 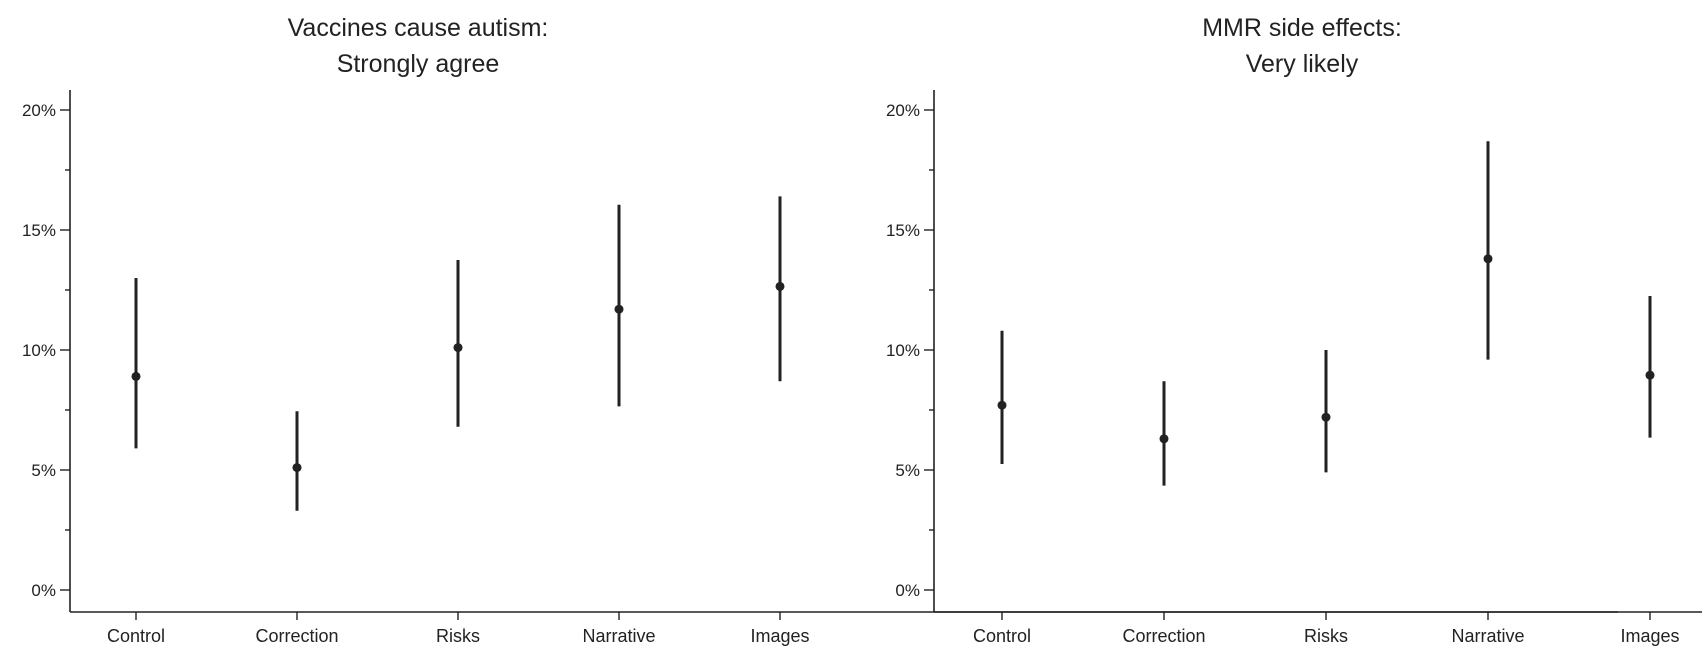 What do you see at coordinates (418, 64) in the screenshot?
I see `chart-subtitle: Strongly agree` at bounding box center [418, 64].